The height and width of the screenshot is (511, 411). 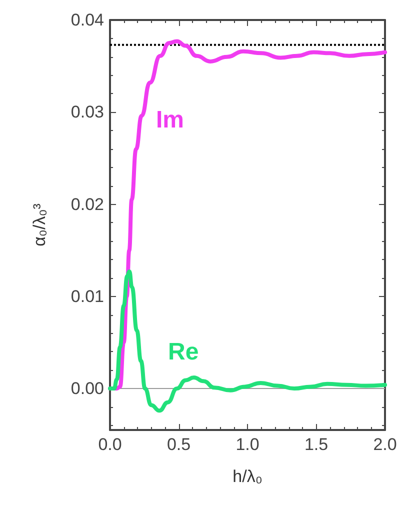 What do you see at coordinates (87, 388) in the screenshot?
I see `y-tick-label: 0.00` at bounding box center [87, 388].